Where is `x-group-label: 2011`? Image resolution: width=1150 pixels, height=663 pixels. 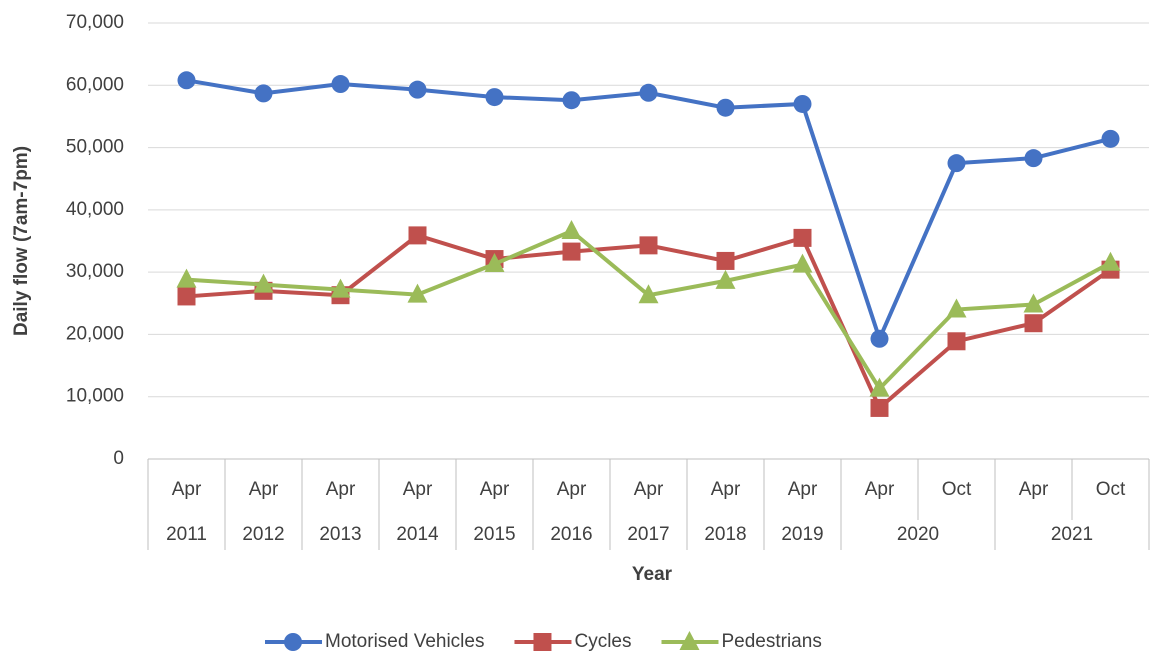
x-group-label: 2011 is located at coordinates (186, 534).